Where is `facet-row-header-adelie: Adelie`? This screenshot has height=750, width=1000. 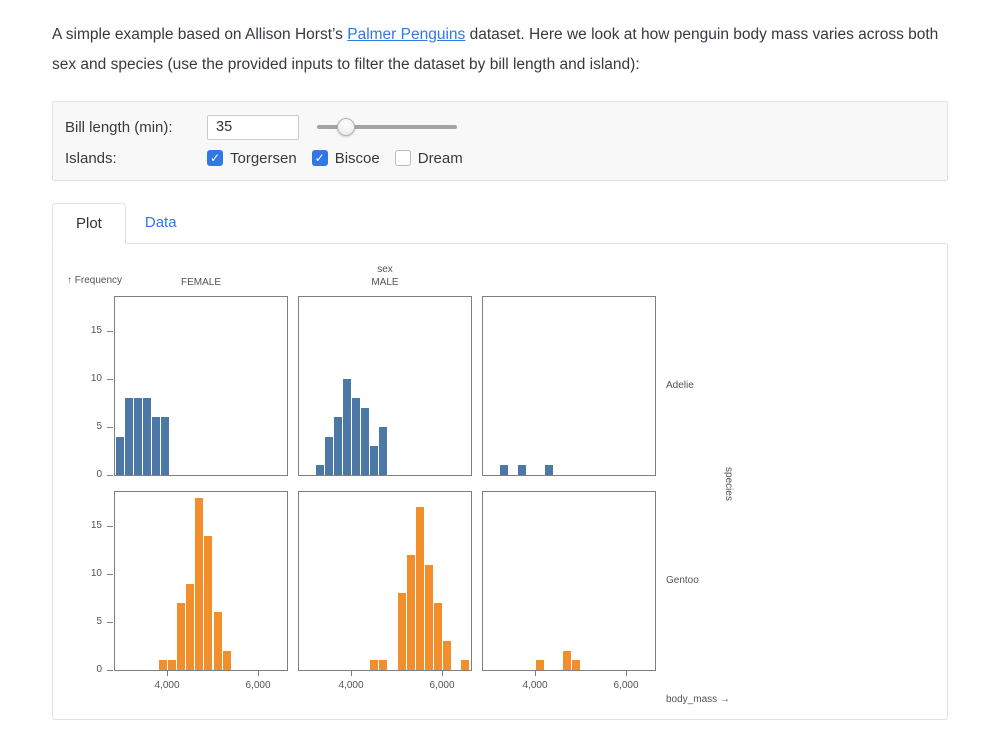
facet-row-header-adelie: Adelie is located at coordinates (680, 385).